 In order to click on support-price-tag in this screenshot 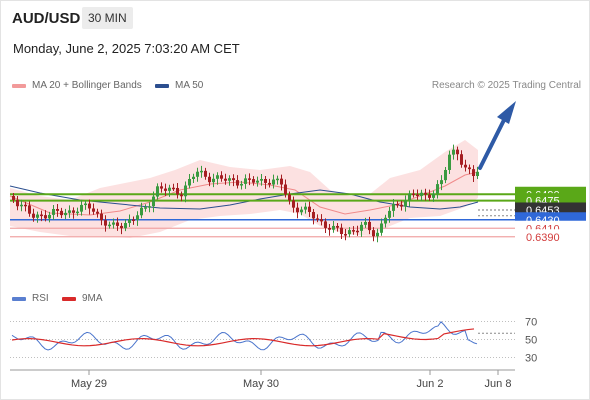, I will do `click(550, 237)`.